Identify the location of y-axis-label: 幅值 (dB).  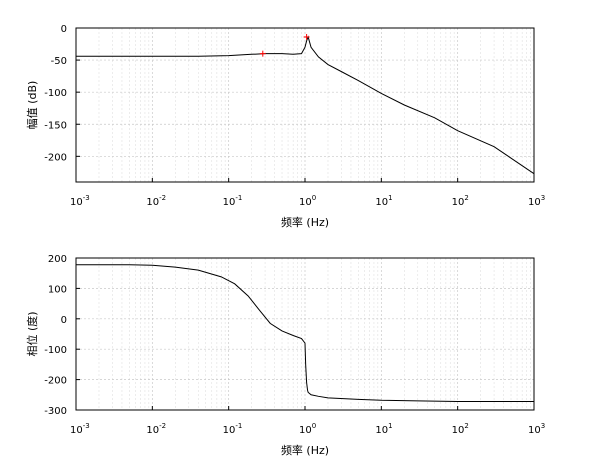
(32, 105).